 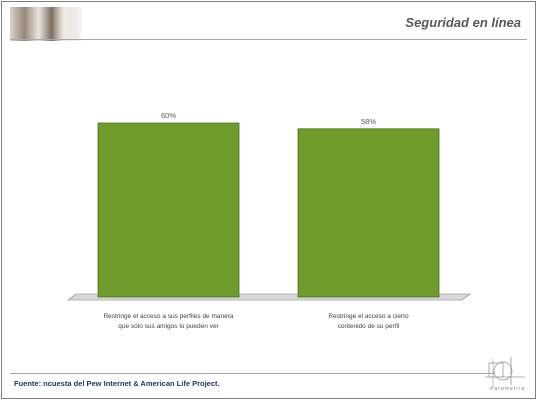 What do you see at coordinates (168, 326) in the screenshot?
I see `category-label-1-line-2: que sólo sus amigos lo pueden ver` at bounding box center [168, 326].